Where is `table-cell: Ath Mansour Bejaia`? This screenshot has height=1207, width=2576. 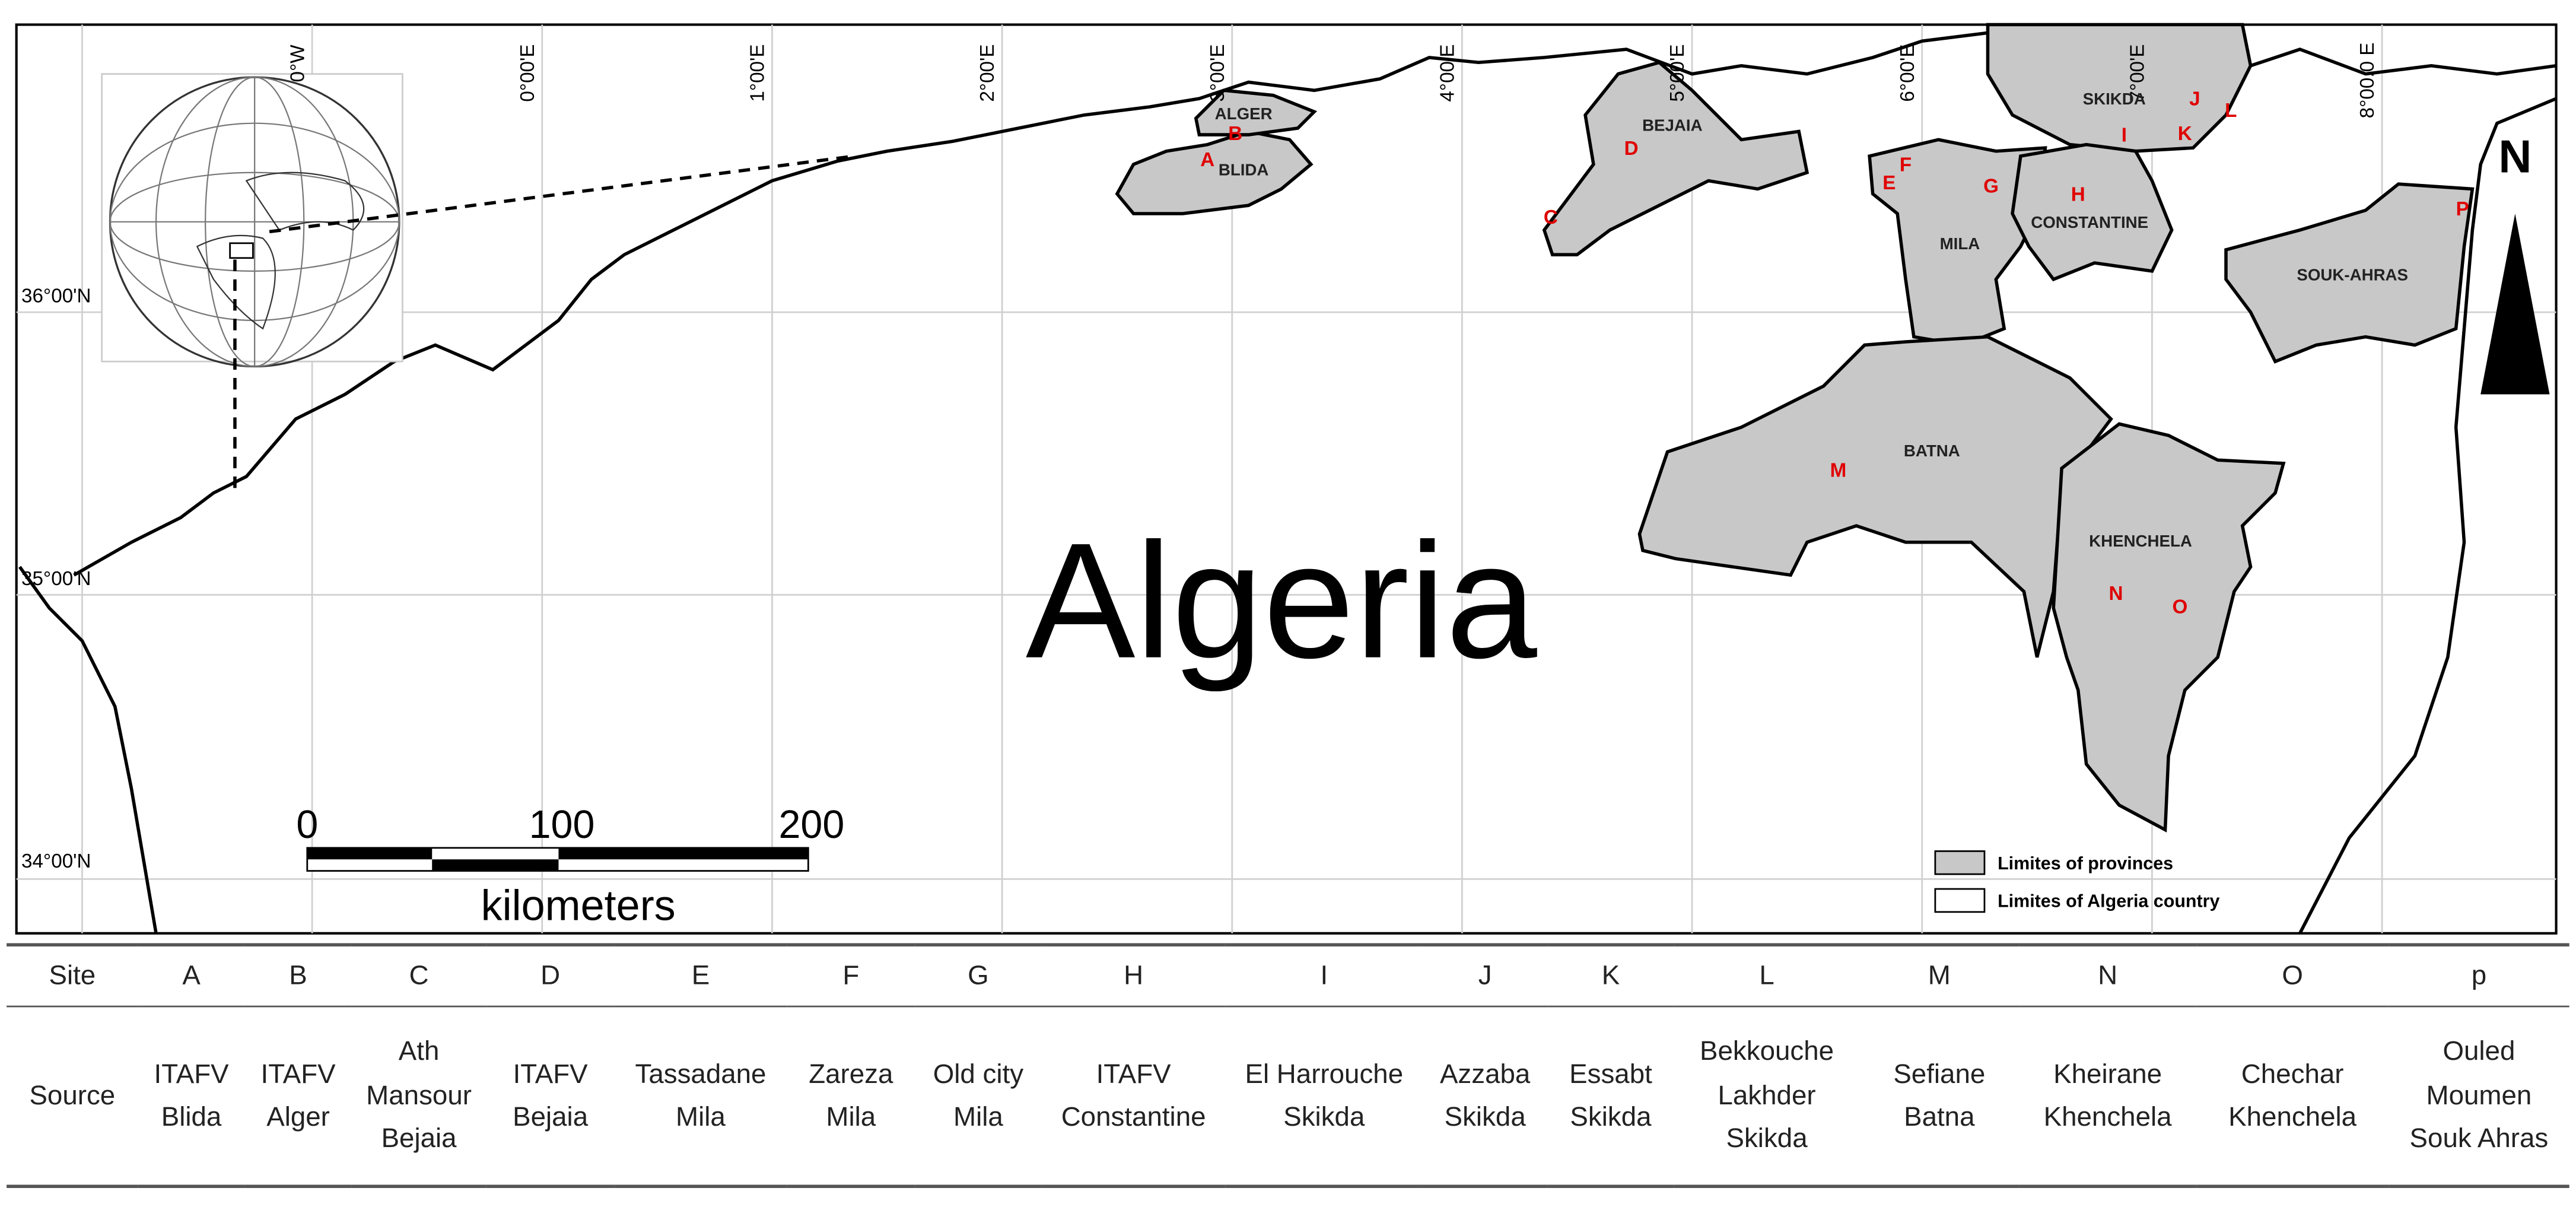 table-cell: Ath Mansour Bejaia is located at coordinates (418, 1097).